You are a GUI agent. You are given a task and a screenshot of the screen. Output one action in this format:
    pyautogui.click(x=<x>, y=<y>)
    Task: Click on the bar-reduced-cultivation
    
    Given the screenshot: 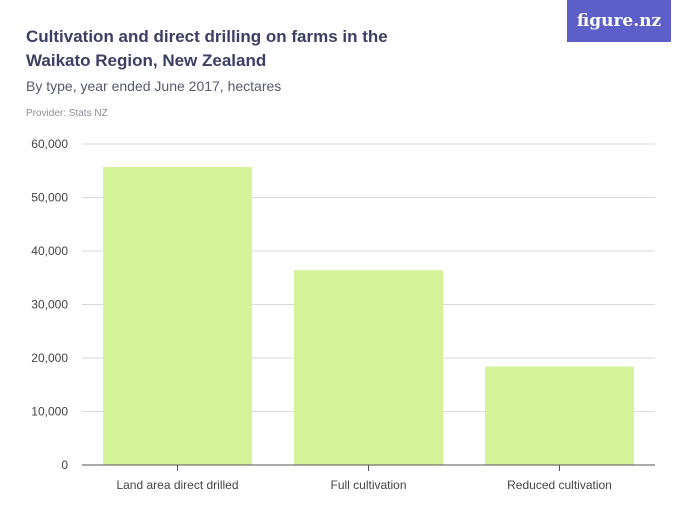 What is the action you would take?
    pyautogui.click(x=559, y=415)
    